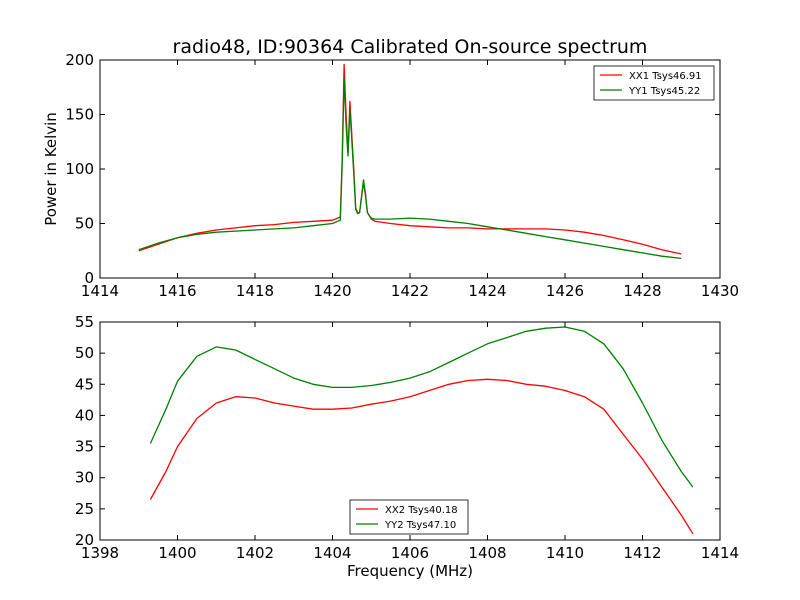 The width and height of the screenshot is (800, 600). What do you see at coordinates (410, 571) in the screenshot?
I see `x-axis-label: Frequency (MHz)` at bounding box center [410, 571].